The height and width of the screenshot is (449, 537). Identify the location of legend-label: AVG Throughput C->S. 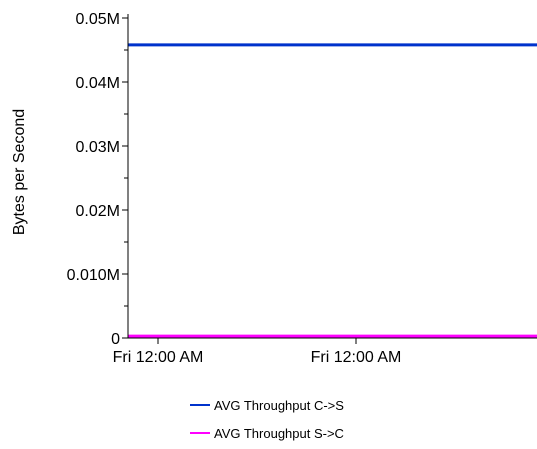
(279, 405).